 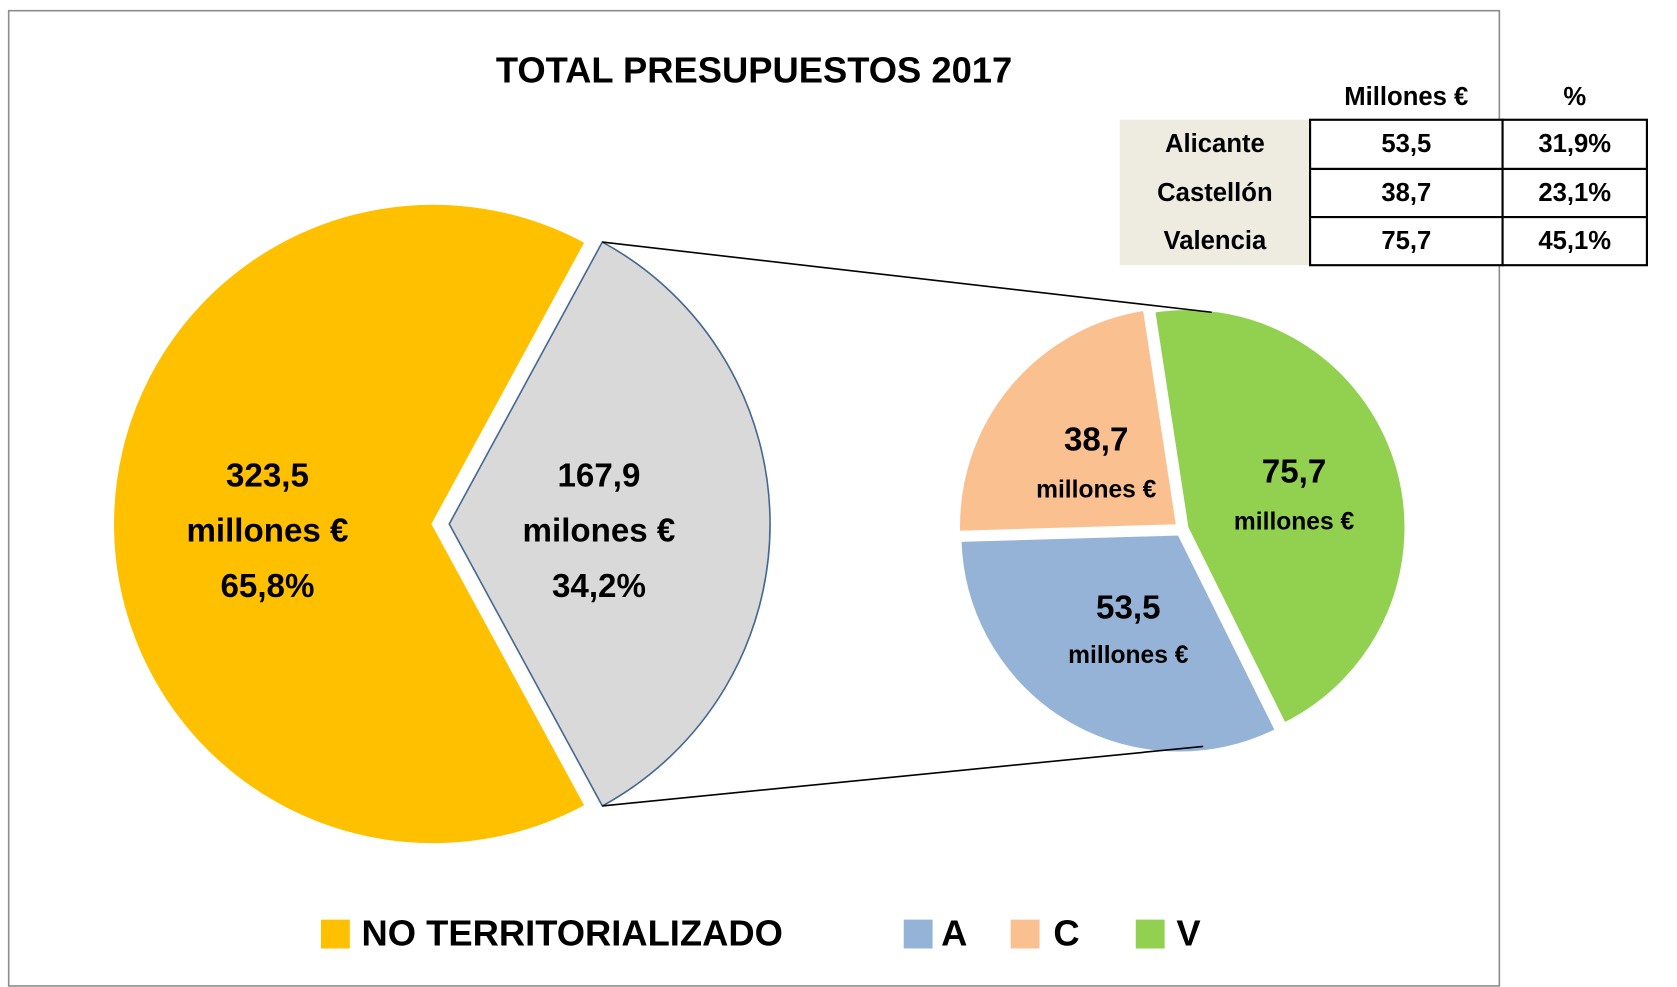 I want to click on table-cell-text: 31,9%, so click(x=1574, y=144).